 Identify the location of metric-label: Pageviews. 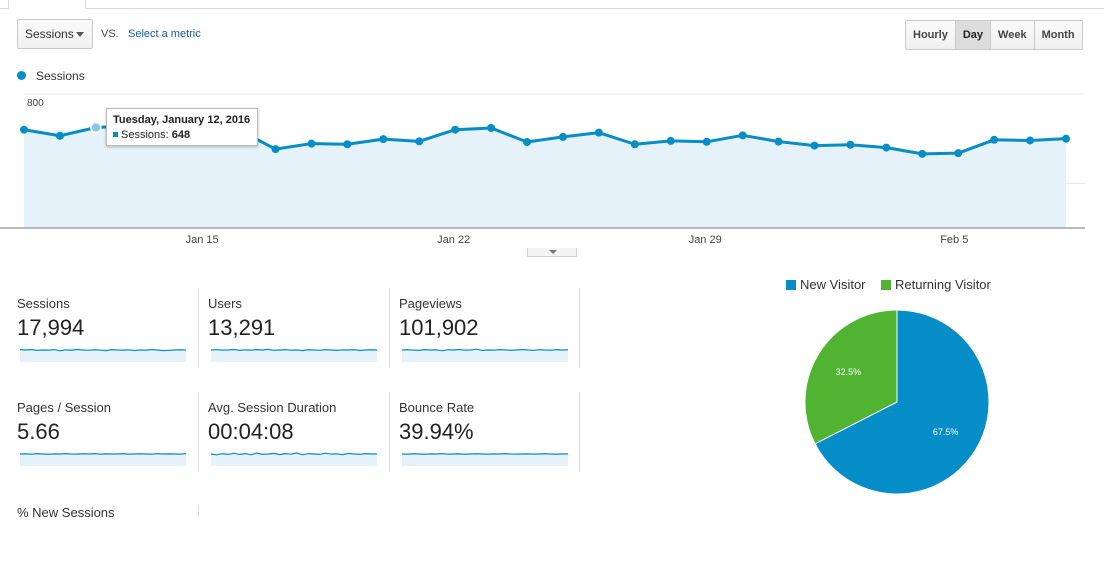
(430, 303).